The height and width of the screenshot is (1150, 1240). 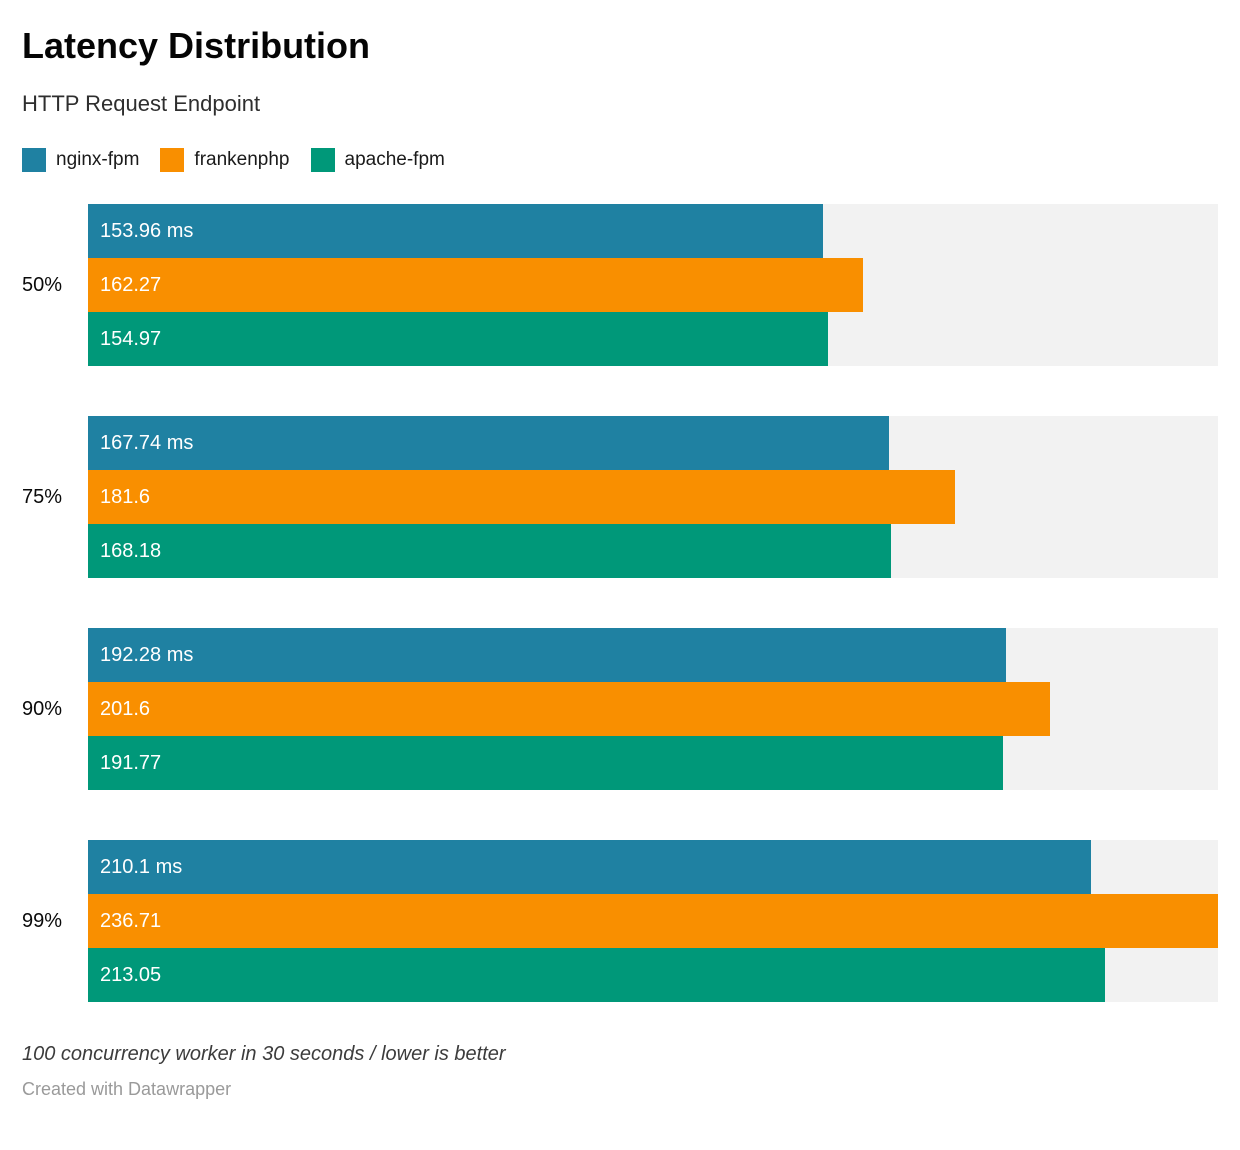 What do you see at coordinates (489, 551) in the screenshot?
I see `bar-apache-fpm-75%: 168.18` at bounding box center [489, 551].